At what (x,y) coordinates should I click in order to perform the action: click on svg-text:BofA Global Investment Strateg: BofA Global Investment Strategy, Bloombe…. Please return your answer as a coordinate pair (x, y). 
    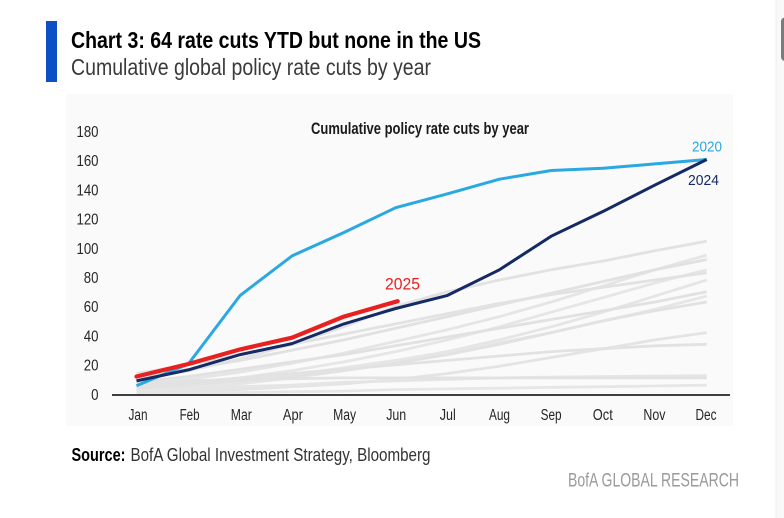
    Looking at the image, I should click on (281, 455).